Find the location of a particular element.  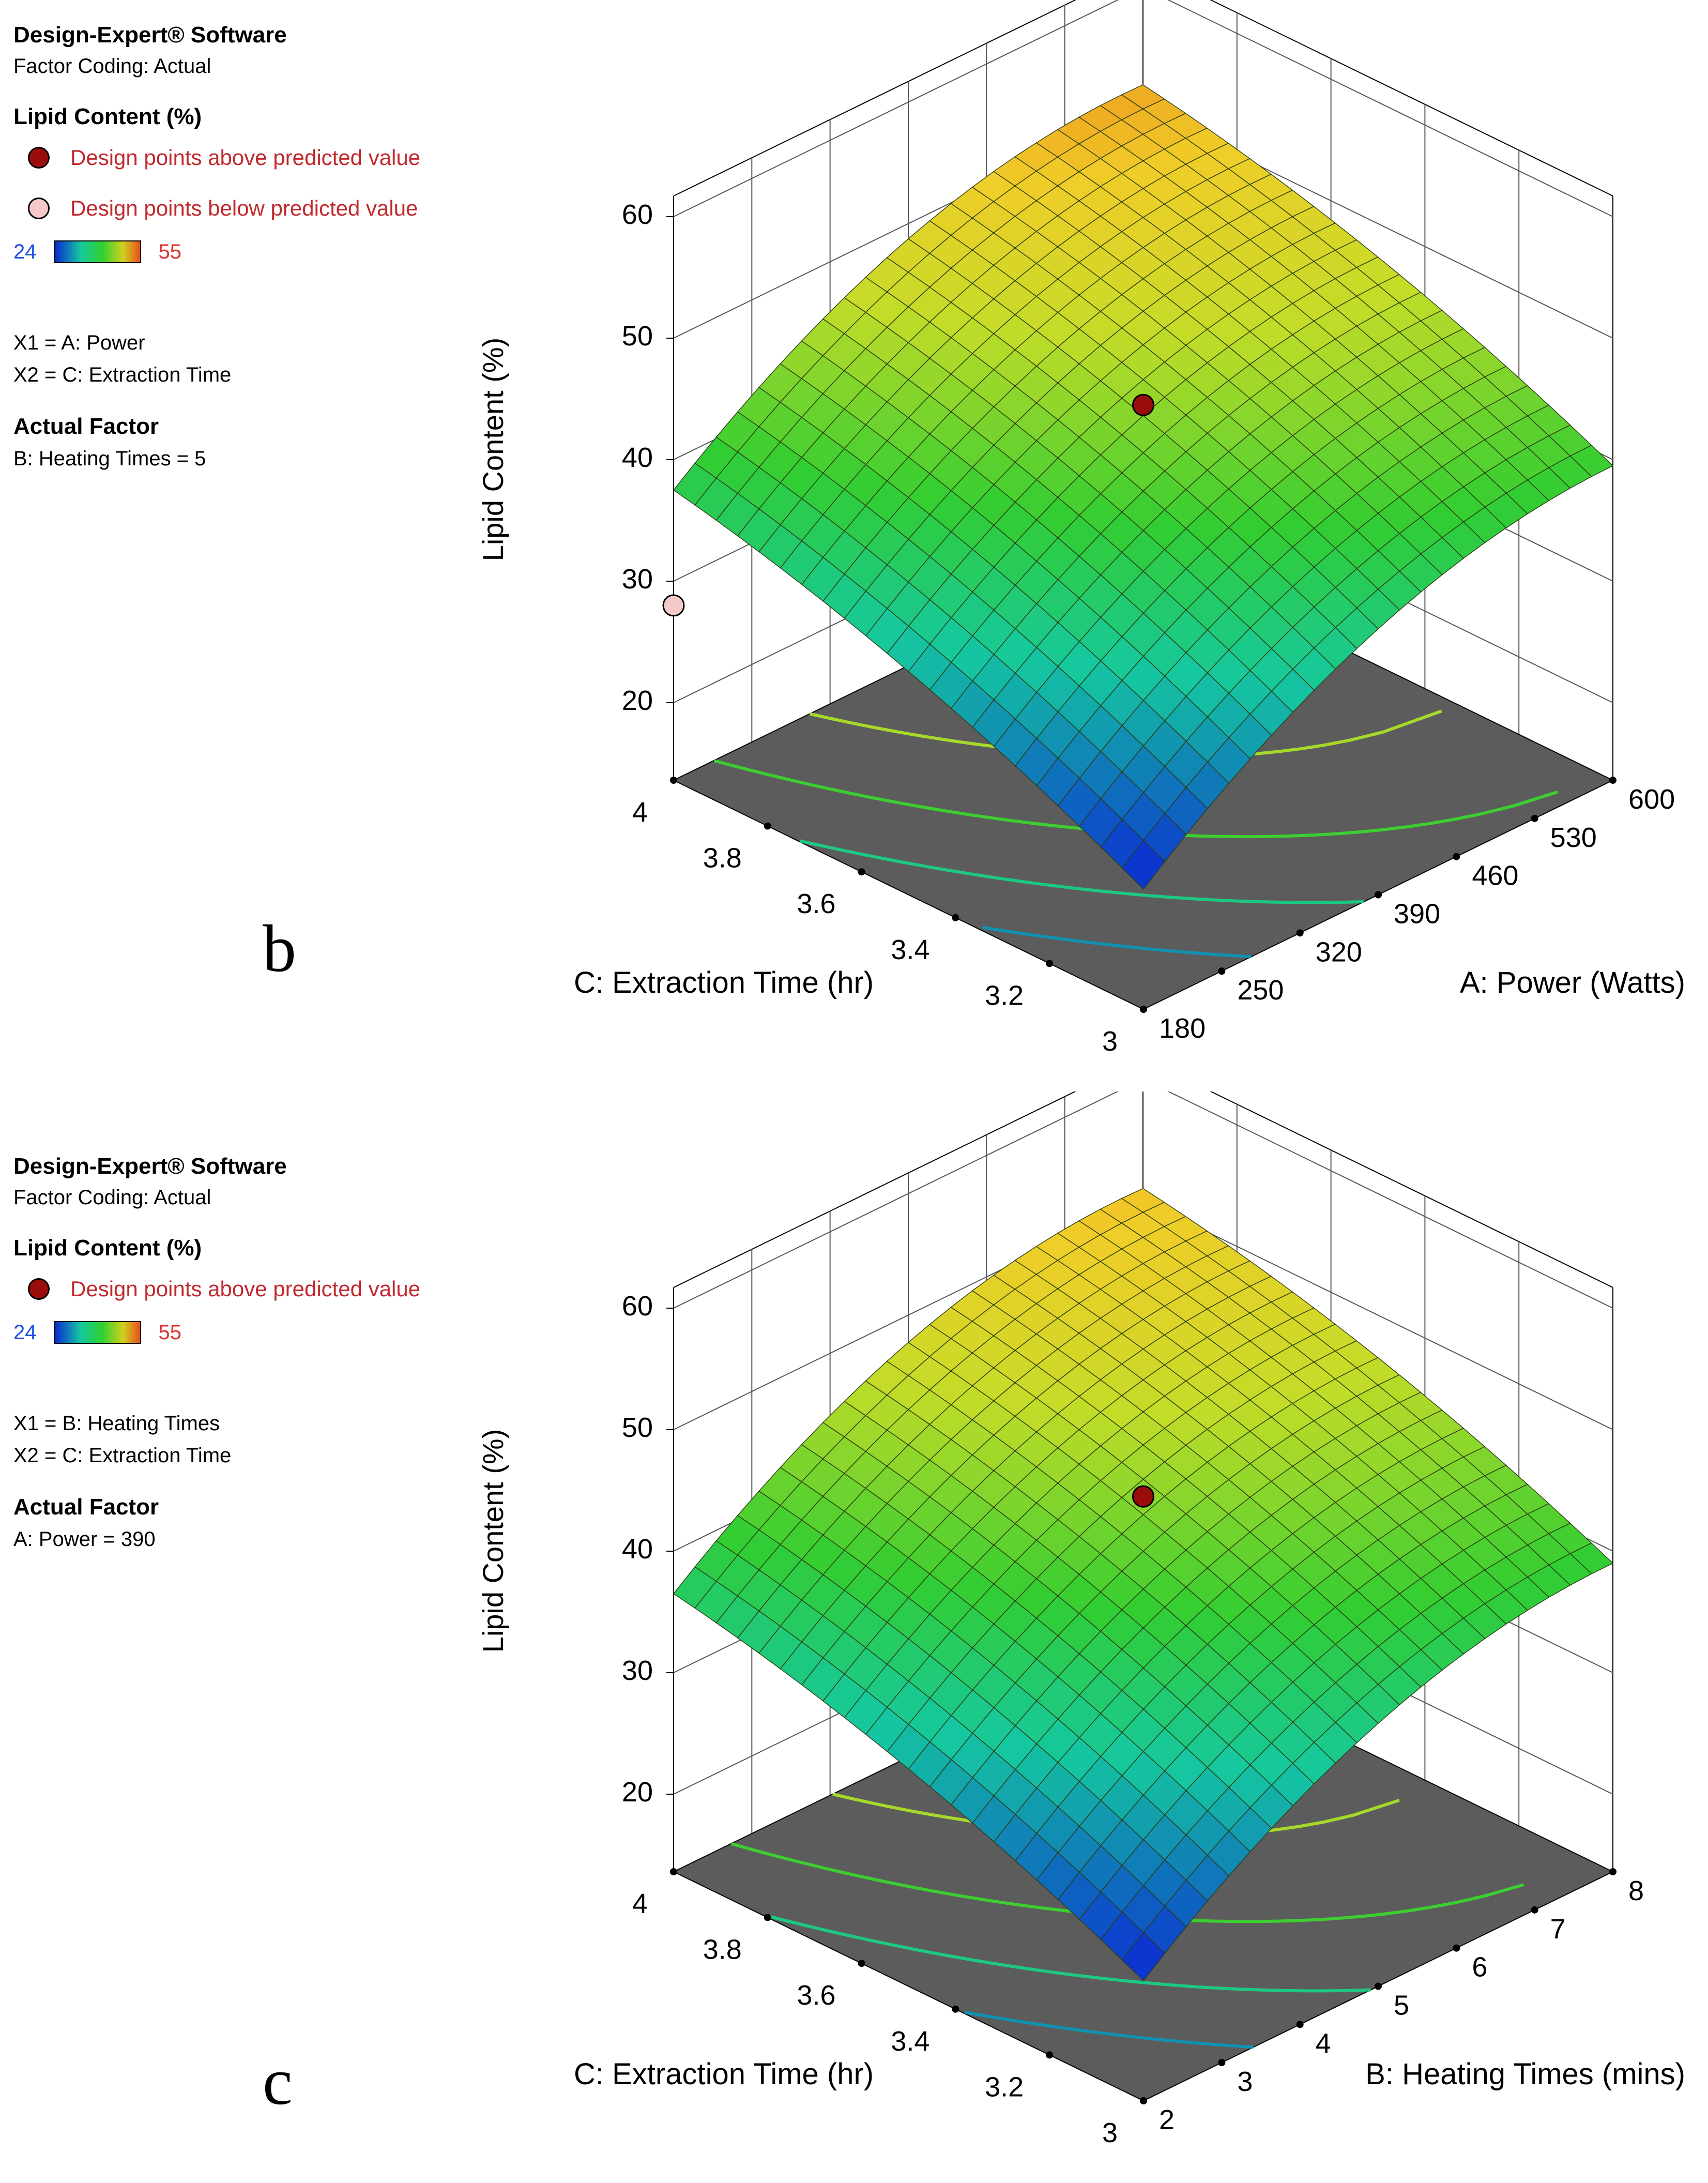

x-tick-label: 530 is located at coordinates (1573, 837).